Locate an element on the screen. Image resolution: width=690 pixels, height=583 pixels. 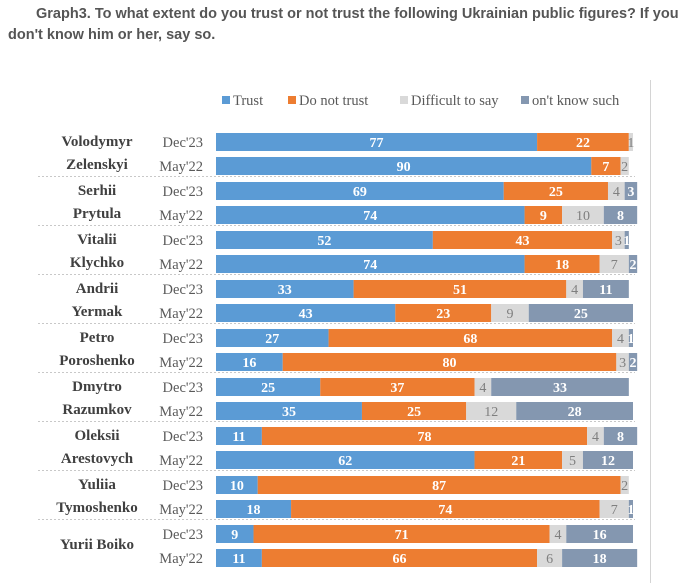
data-label-dont_know: 3 is located at coordinates (630, 192).